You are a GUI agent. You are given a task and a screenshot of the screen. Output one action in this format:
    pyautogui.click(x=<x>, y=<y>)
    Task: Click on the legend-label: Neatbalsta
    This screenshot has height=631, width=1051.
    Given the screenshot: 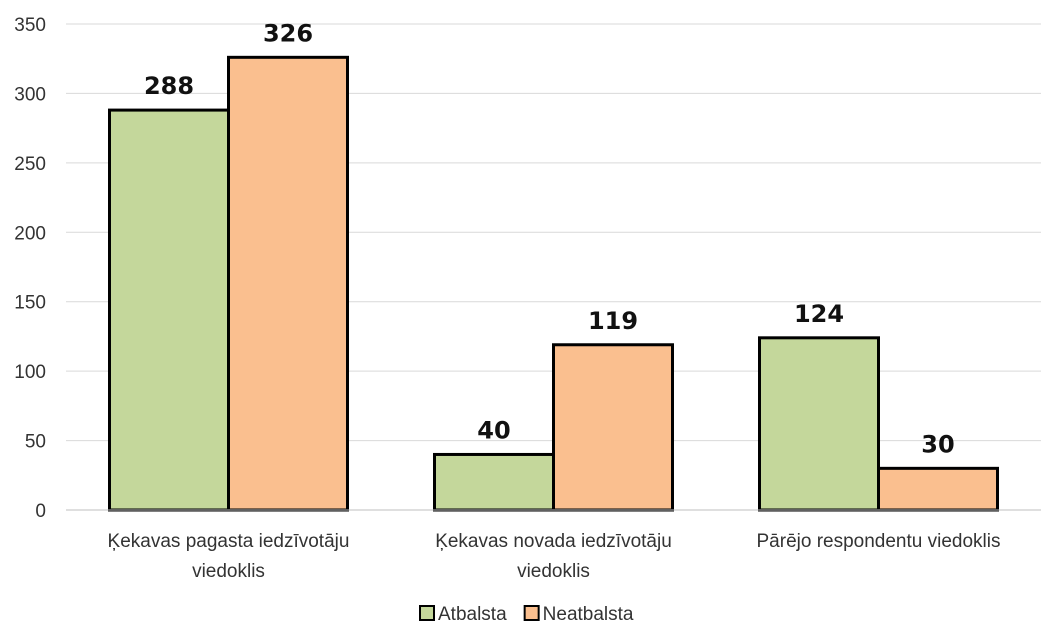 What is the action you would take?
    pyautogui.click(x=588, y=614)
    